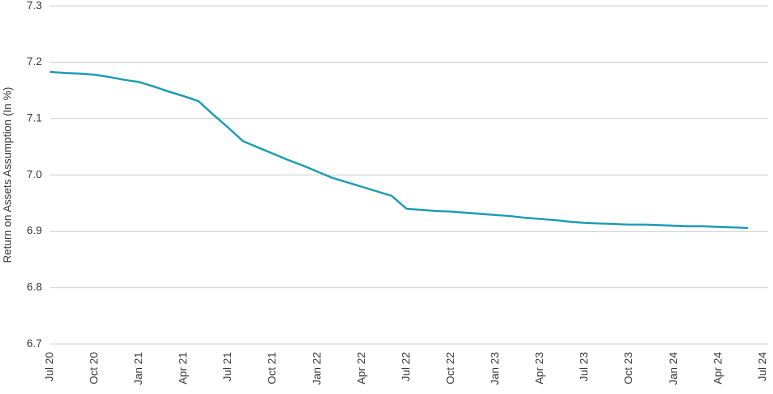  Describe the element at coordinates (34, 119) in the screenshot. I see `y-tick-label: 7.1` at that location.